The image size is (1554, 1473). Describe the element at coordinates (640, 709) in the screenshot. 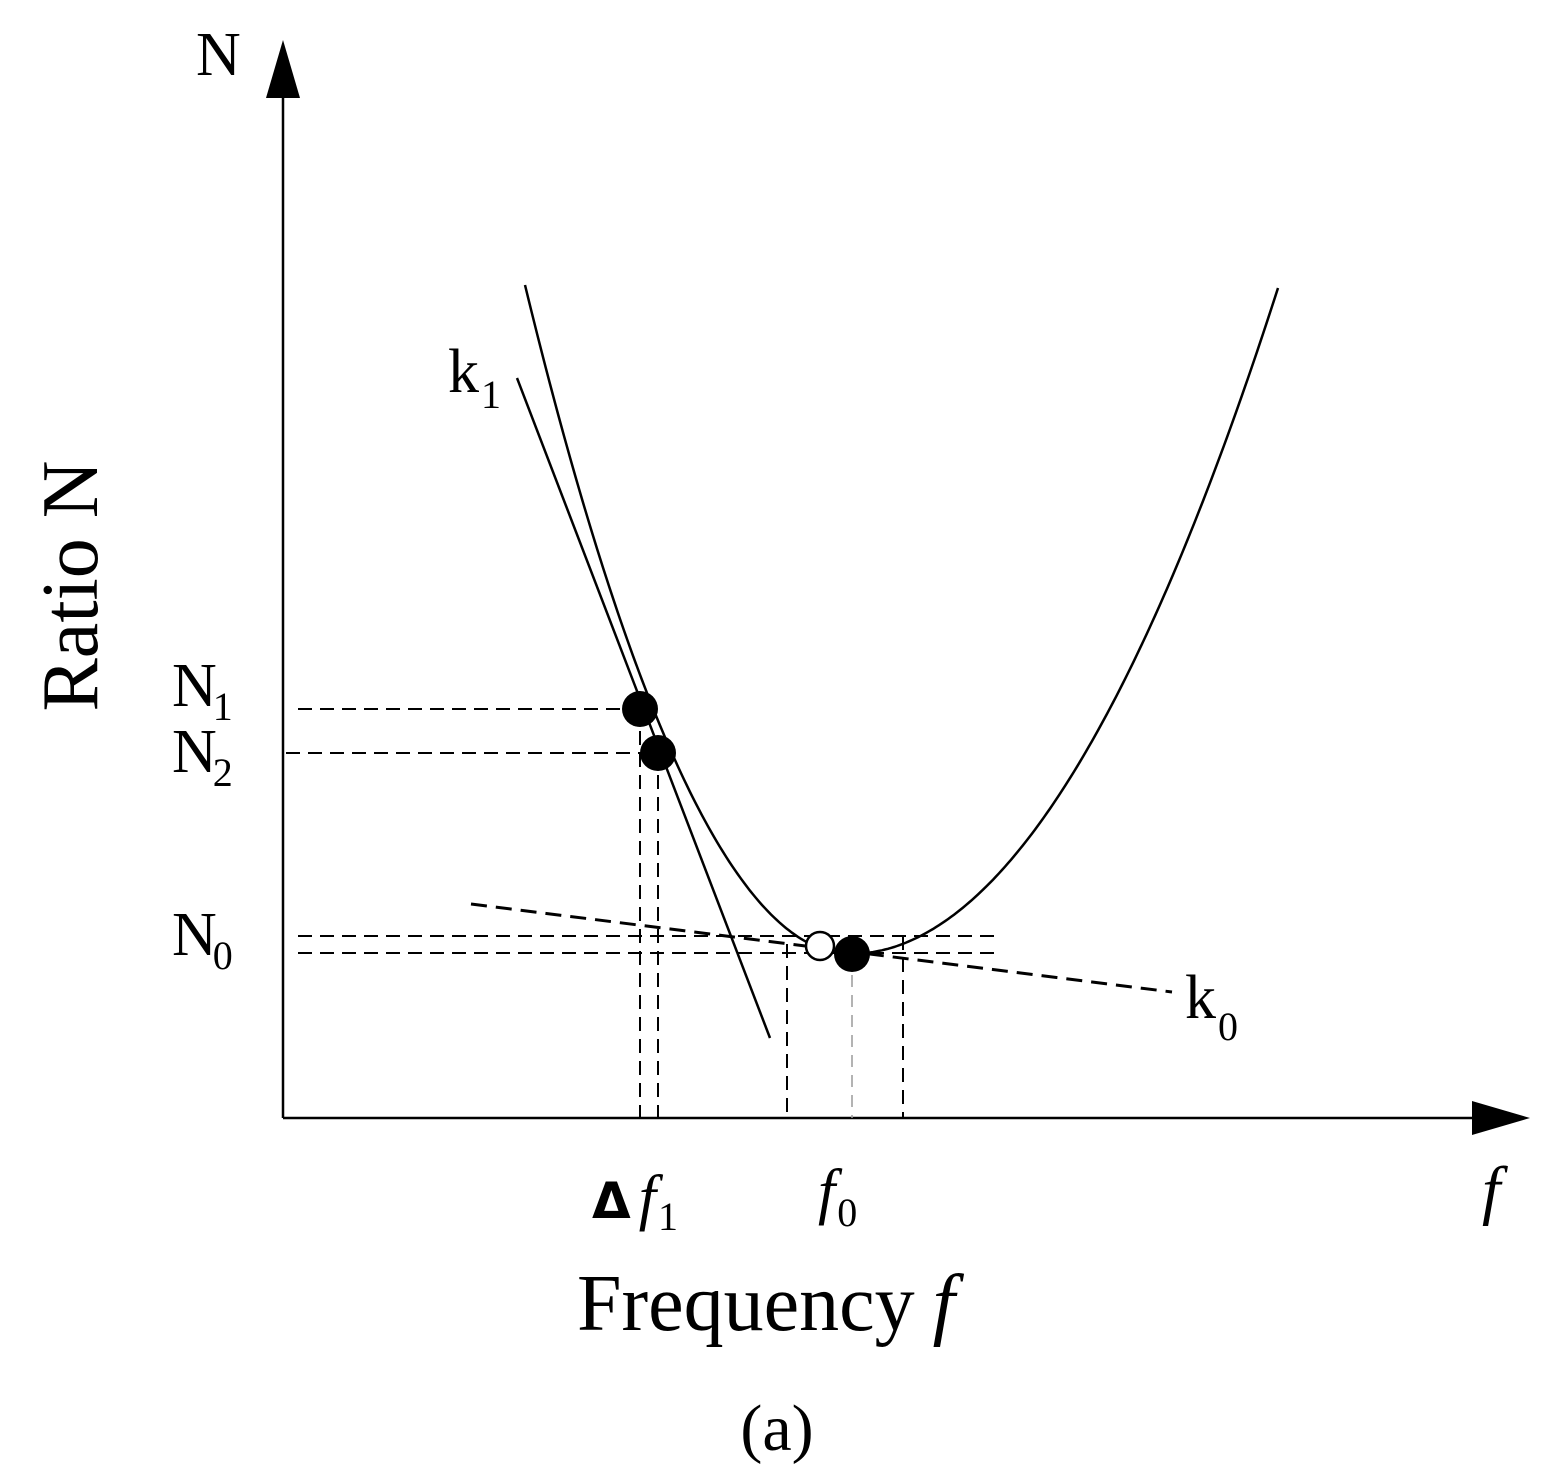

I see `point-N1` at that location.